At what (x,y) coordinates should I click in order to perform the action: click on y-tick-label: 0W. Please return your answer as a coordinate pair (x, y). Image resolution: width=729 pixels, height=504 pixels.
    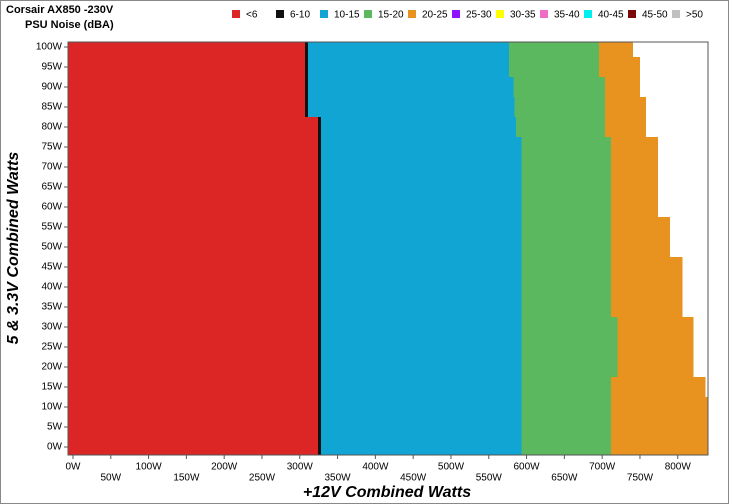
    Looking at the image, I should click on (55, 447).